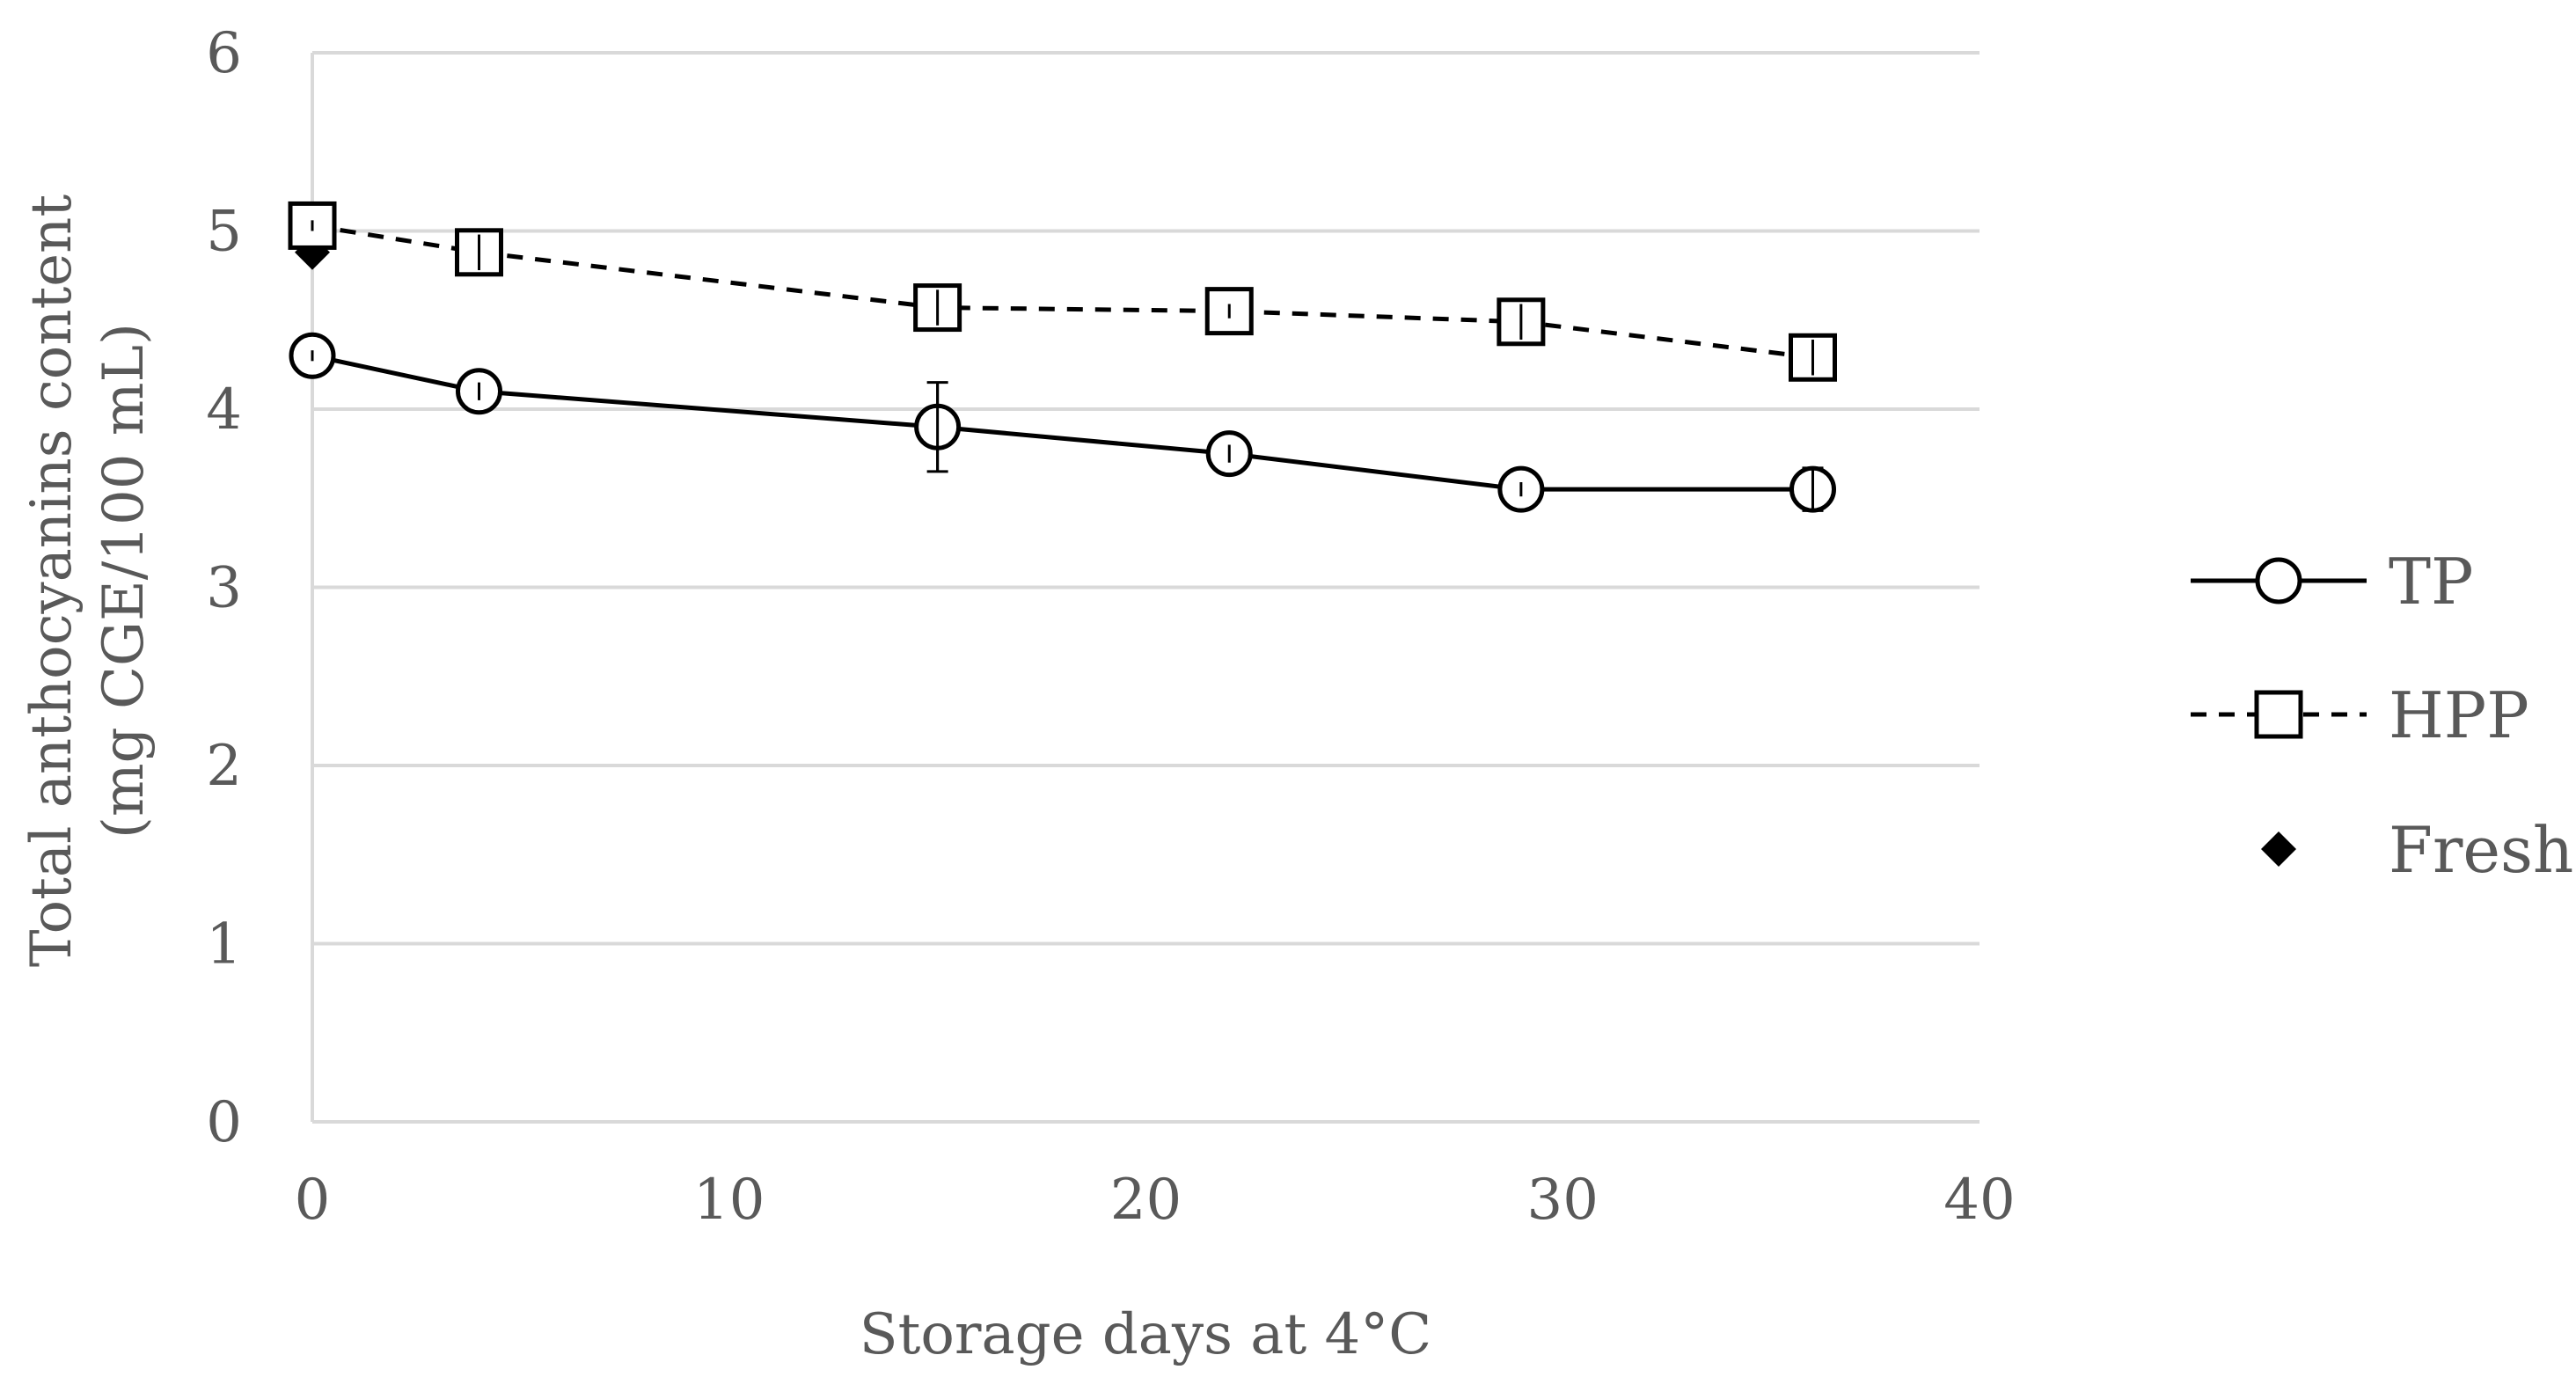  I want to click on legend-label-hpp: HPP, so click(2459, 715).